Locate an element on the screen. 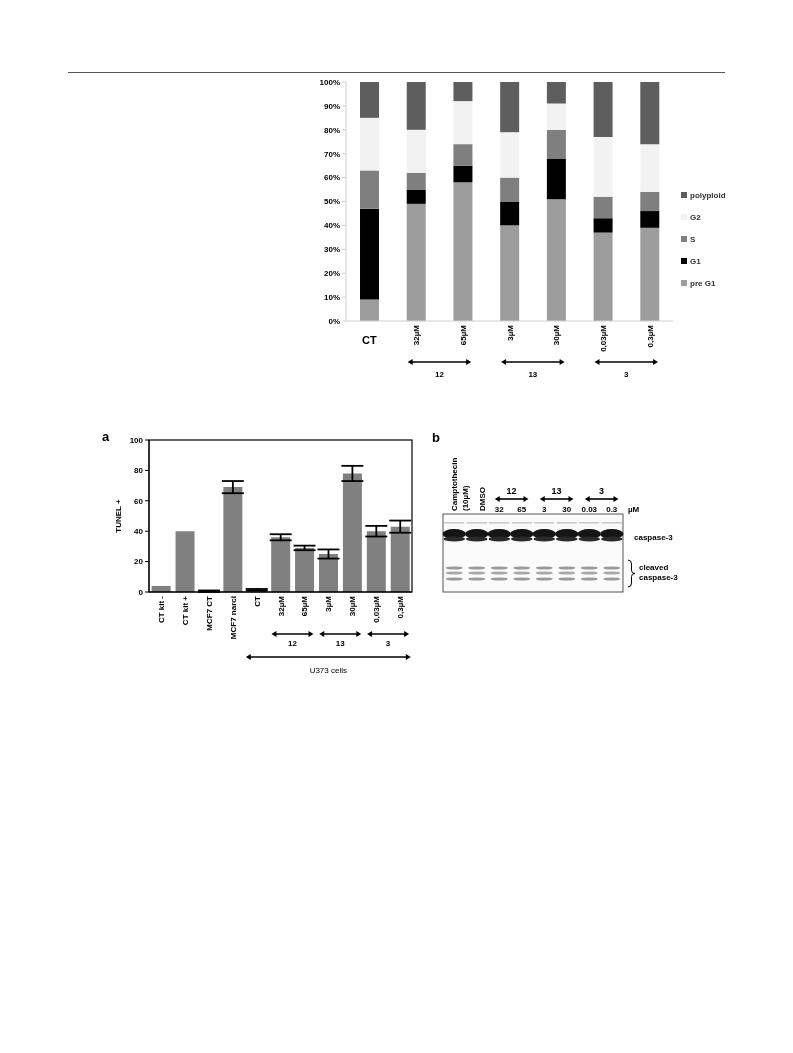 The height and width of the screenshot is (1053, 793). text: cleaved caspase-3 is located at coordinates (659, 572).